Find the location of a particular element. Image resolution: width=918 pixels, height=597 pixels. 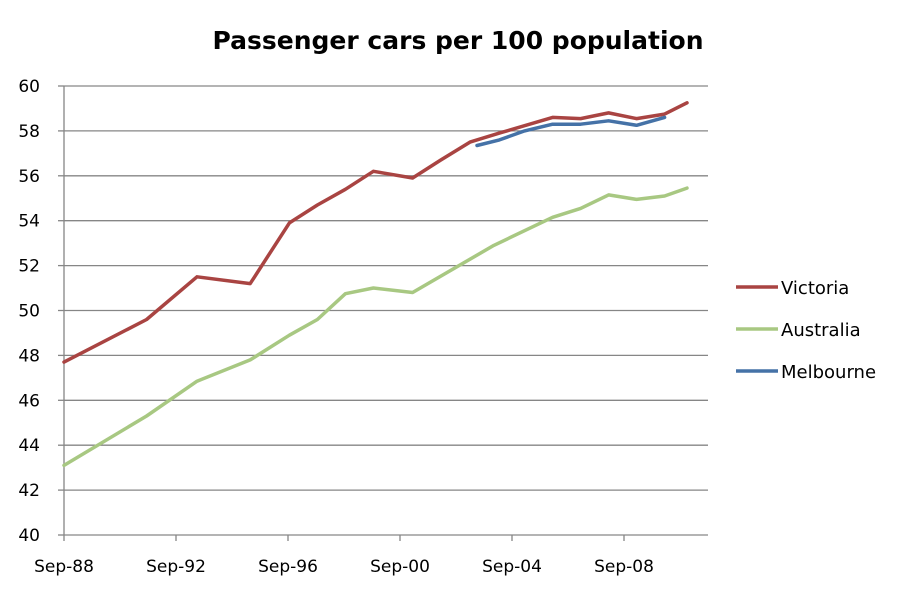

y-tick-label: 50 is located at coordinates (29, 312).